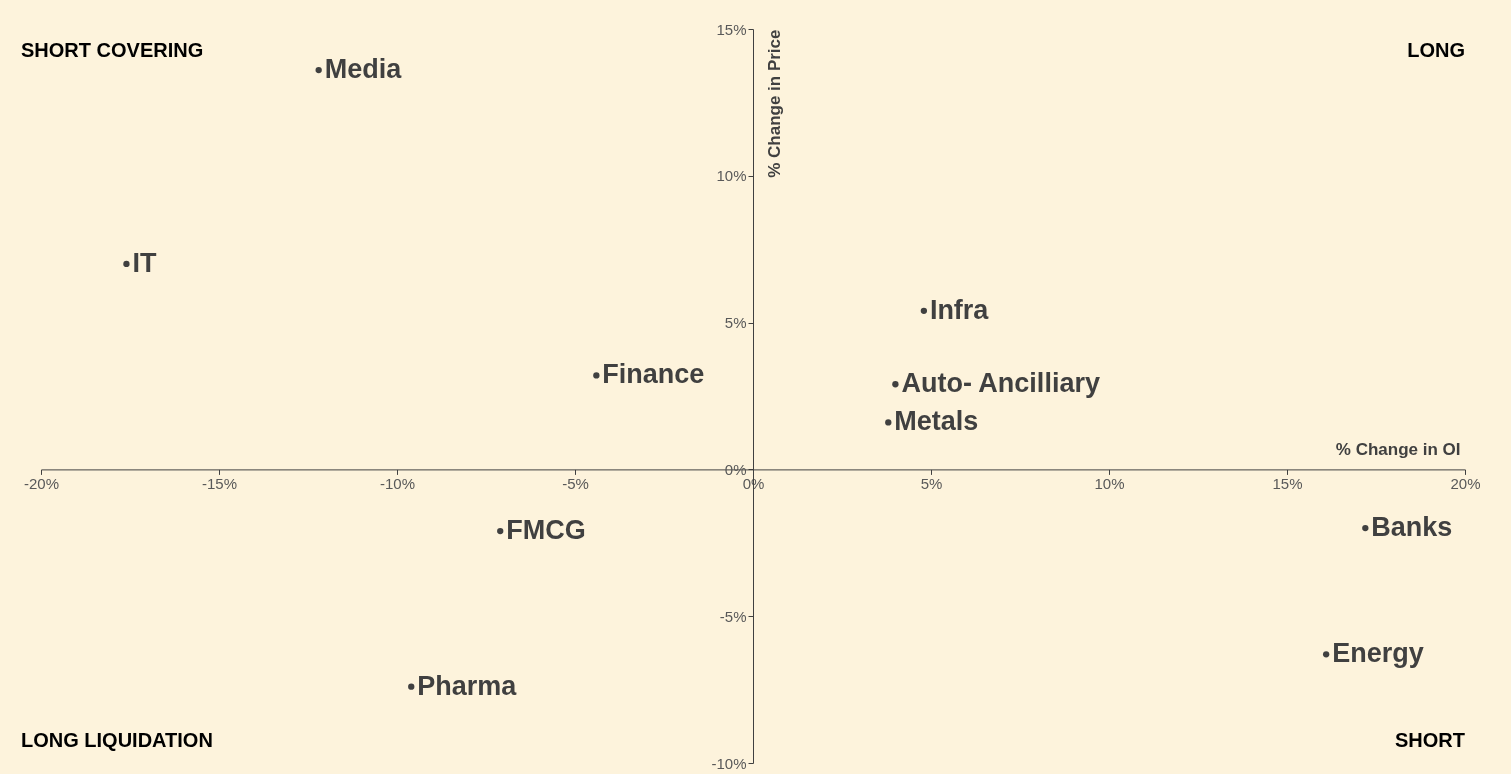  What do you see at coordinates (1430, 740) in the screenshot?
I see `annotation: SHORT` at bounding box center [1430, 740].